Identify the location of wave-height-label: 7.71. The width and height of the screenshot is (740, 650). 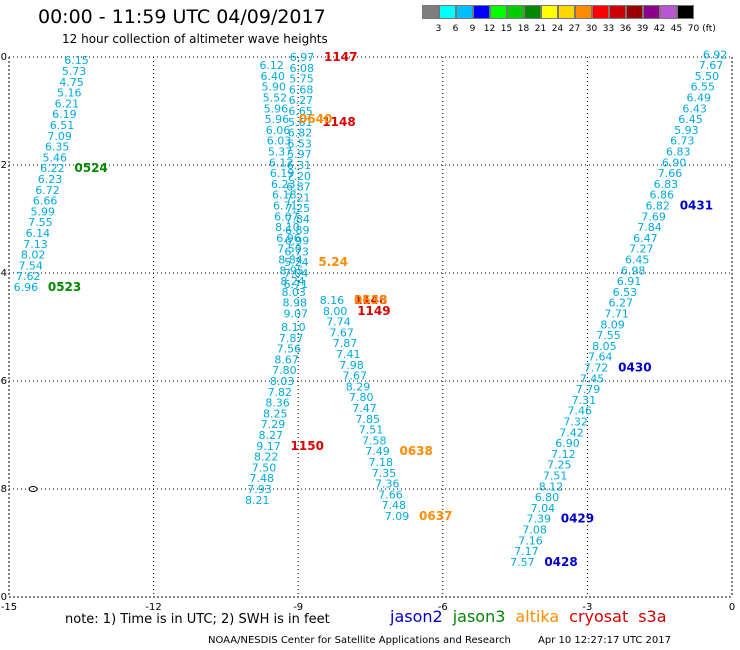
(616, 314).